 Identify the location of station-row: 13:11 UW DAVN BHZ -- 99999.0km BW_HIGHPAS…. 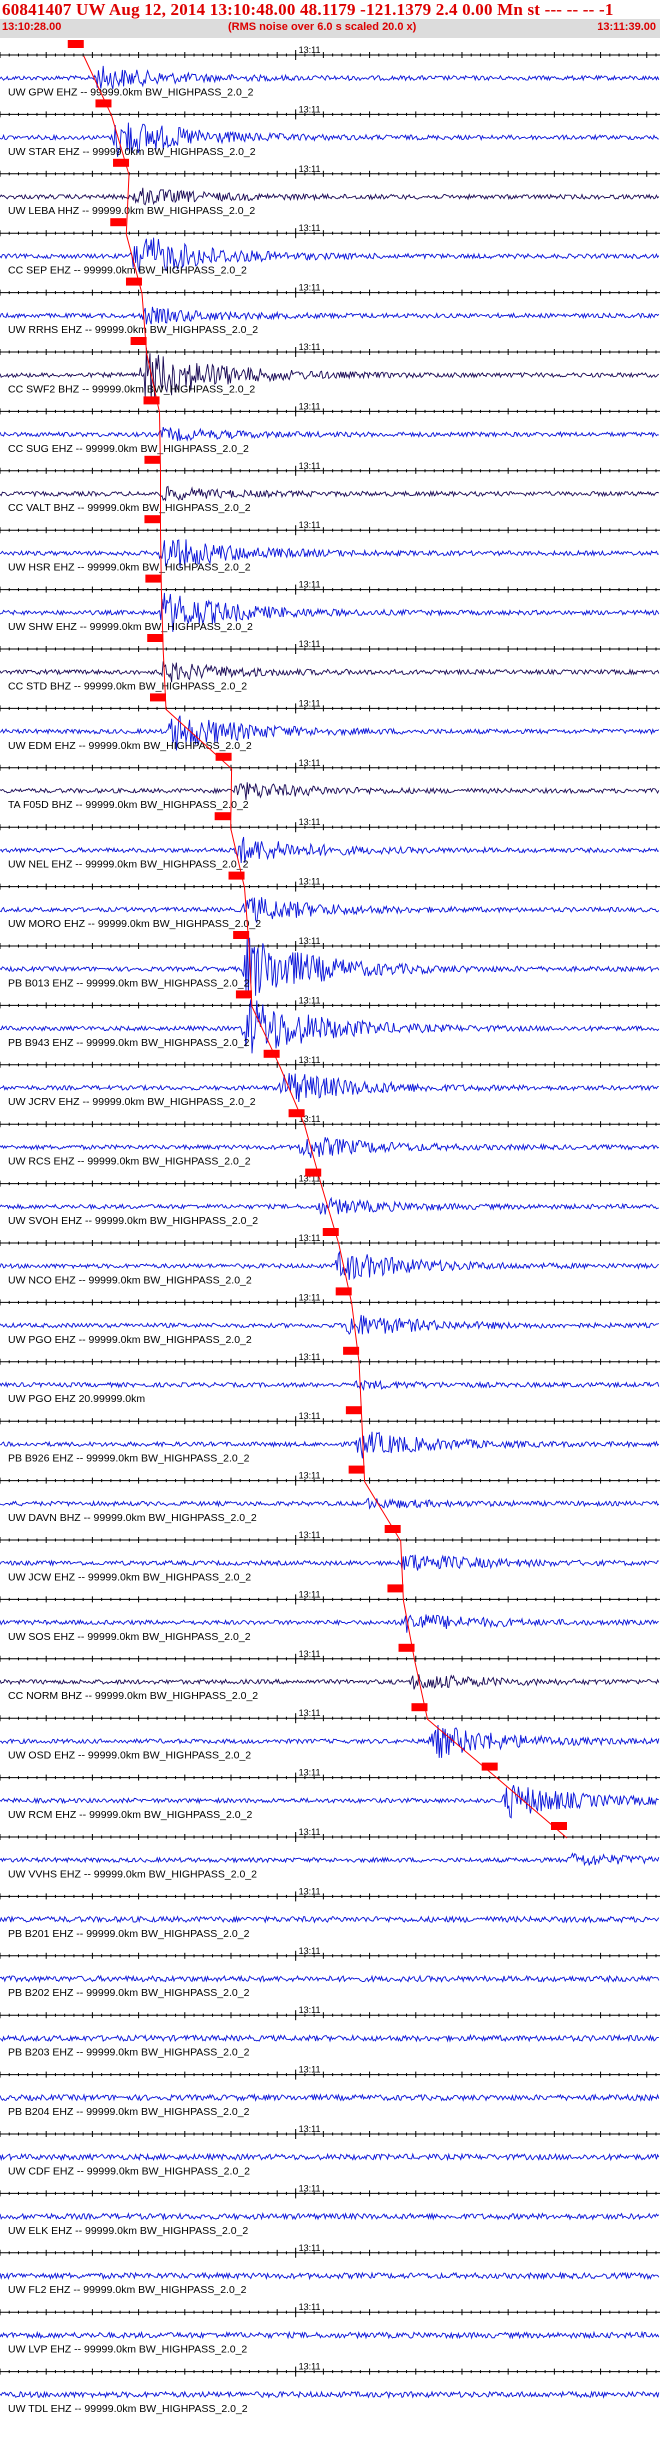
(330, 1494).